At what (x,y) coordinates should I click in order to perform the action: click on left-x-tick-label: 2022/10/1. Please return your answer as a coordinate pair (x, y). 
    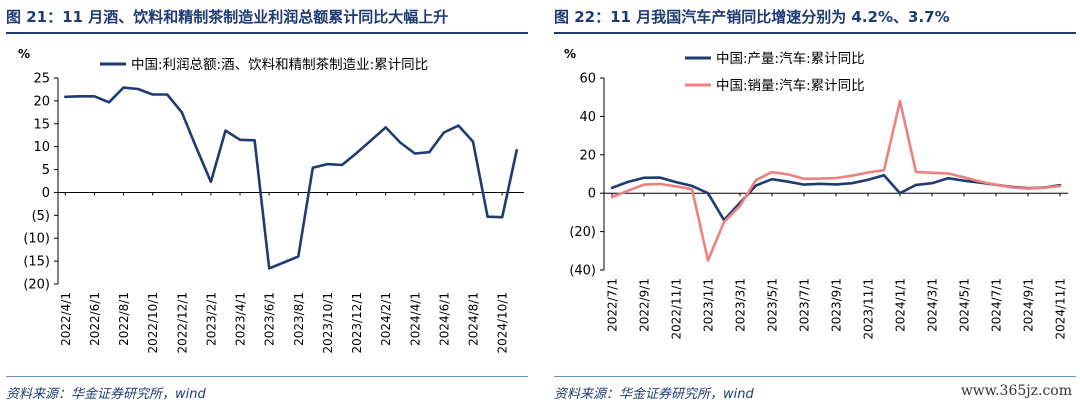
    Looking at the image, I should click on (153, 323).